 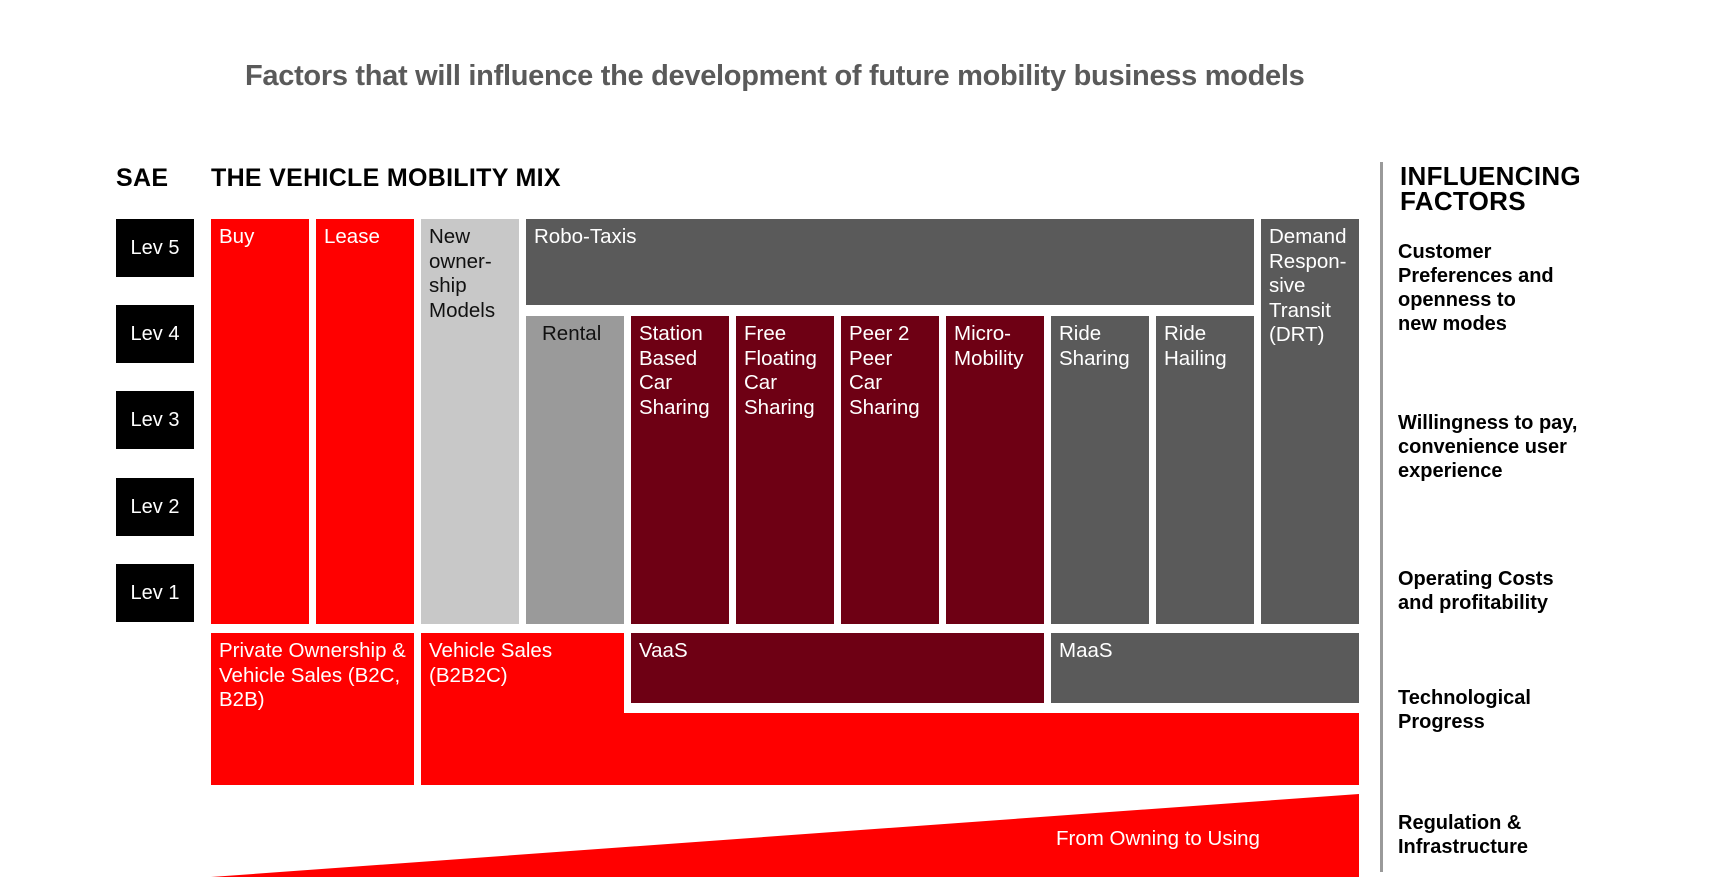 I want to click on factor-operating-costs: Operating Costs and profitability, so click(x=1476, y=591).